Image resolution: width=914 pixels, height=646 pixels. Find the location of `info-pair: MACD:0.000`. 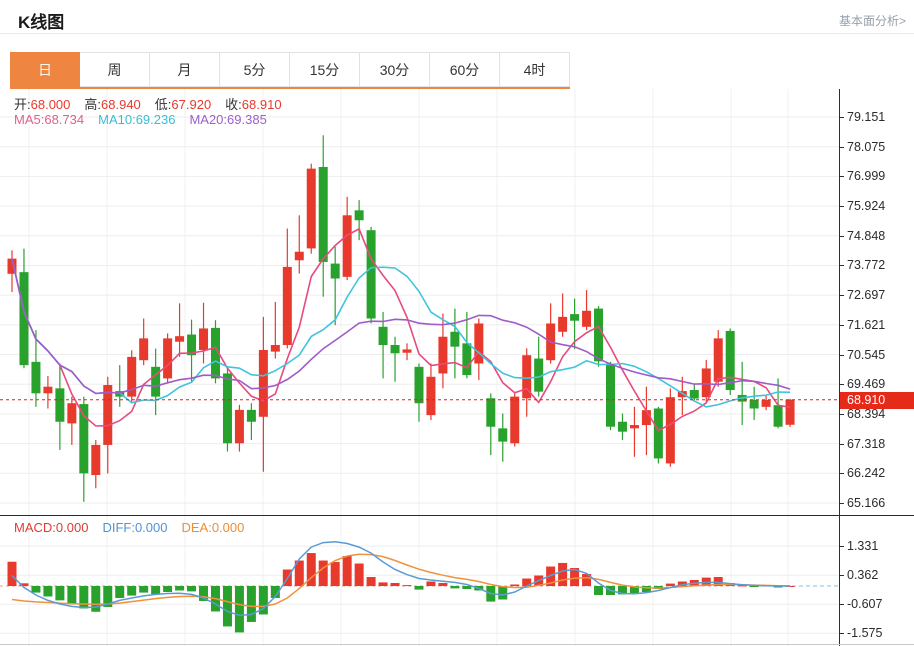

info-pair: MACD:0.000 is located at coordinates (51, 527).